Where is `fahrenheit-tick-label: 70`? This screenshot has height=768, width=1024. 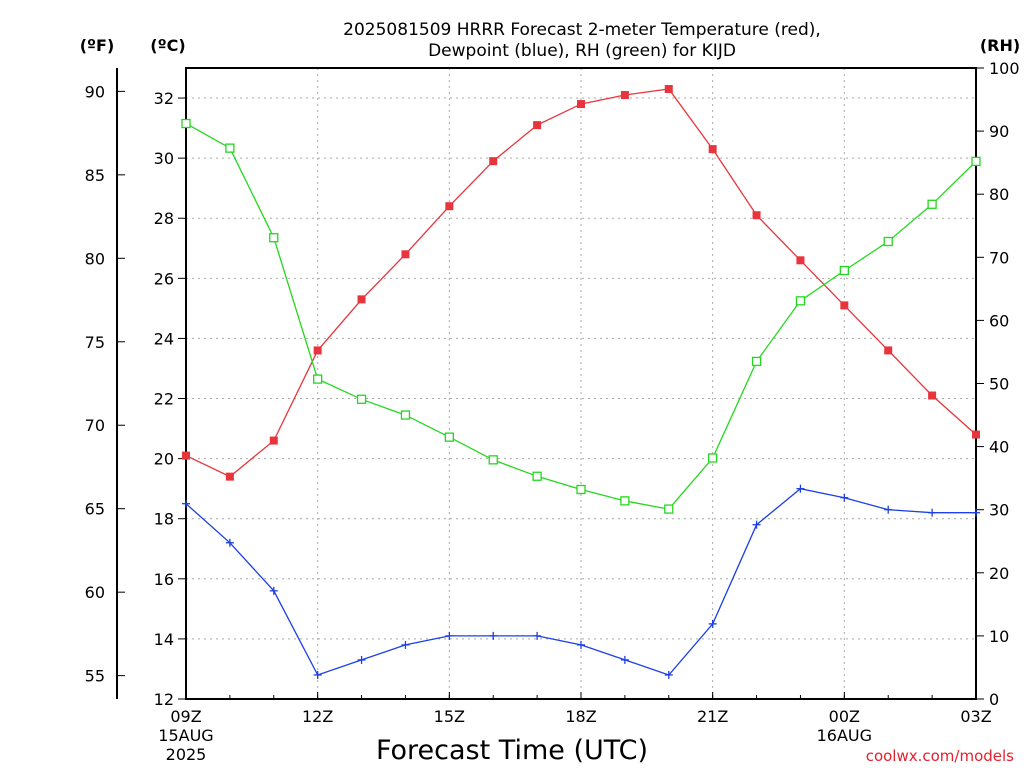 fahrenheit-tick-label: 70 is located at coordinates (95, 425).